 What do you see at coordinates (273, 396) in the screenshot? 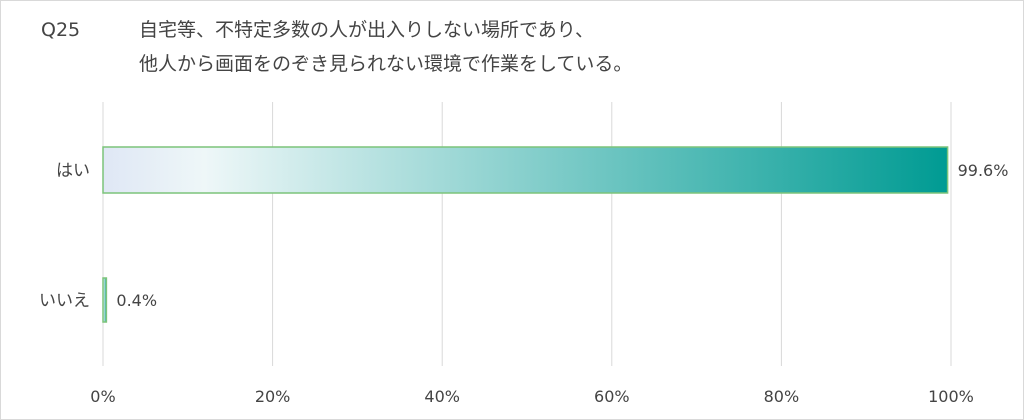
I see `x-tick-label: 20%` at bounding box center [273, 396].